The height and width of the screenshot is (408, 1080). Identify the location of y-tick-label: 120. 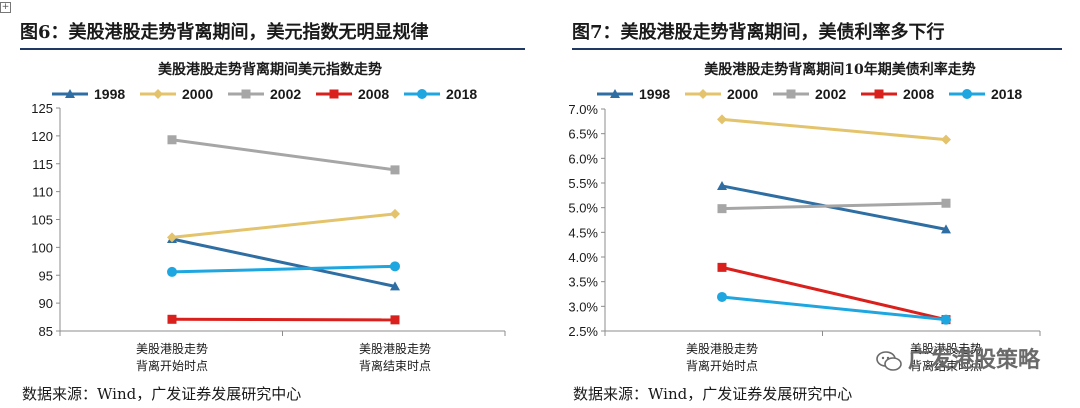
(42, 136).